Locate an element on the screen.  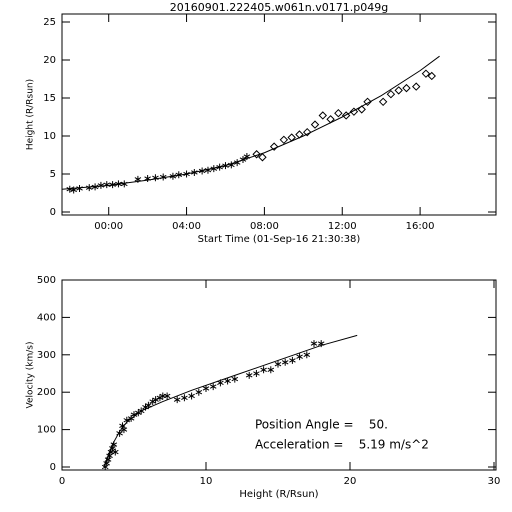
x-tick-label: 0 is located at coordinates (62, 481).